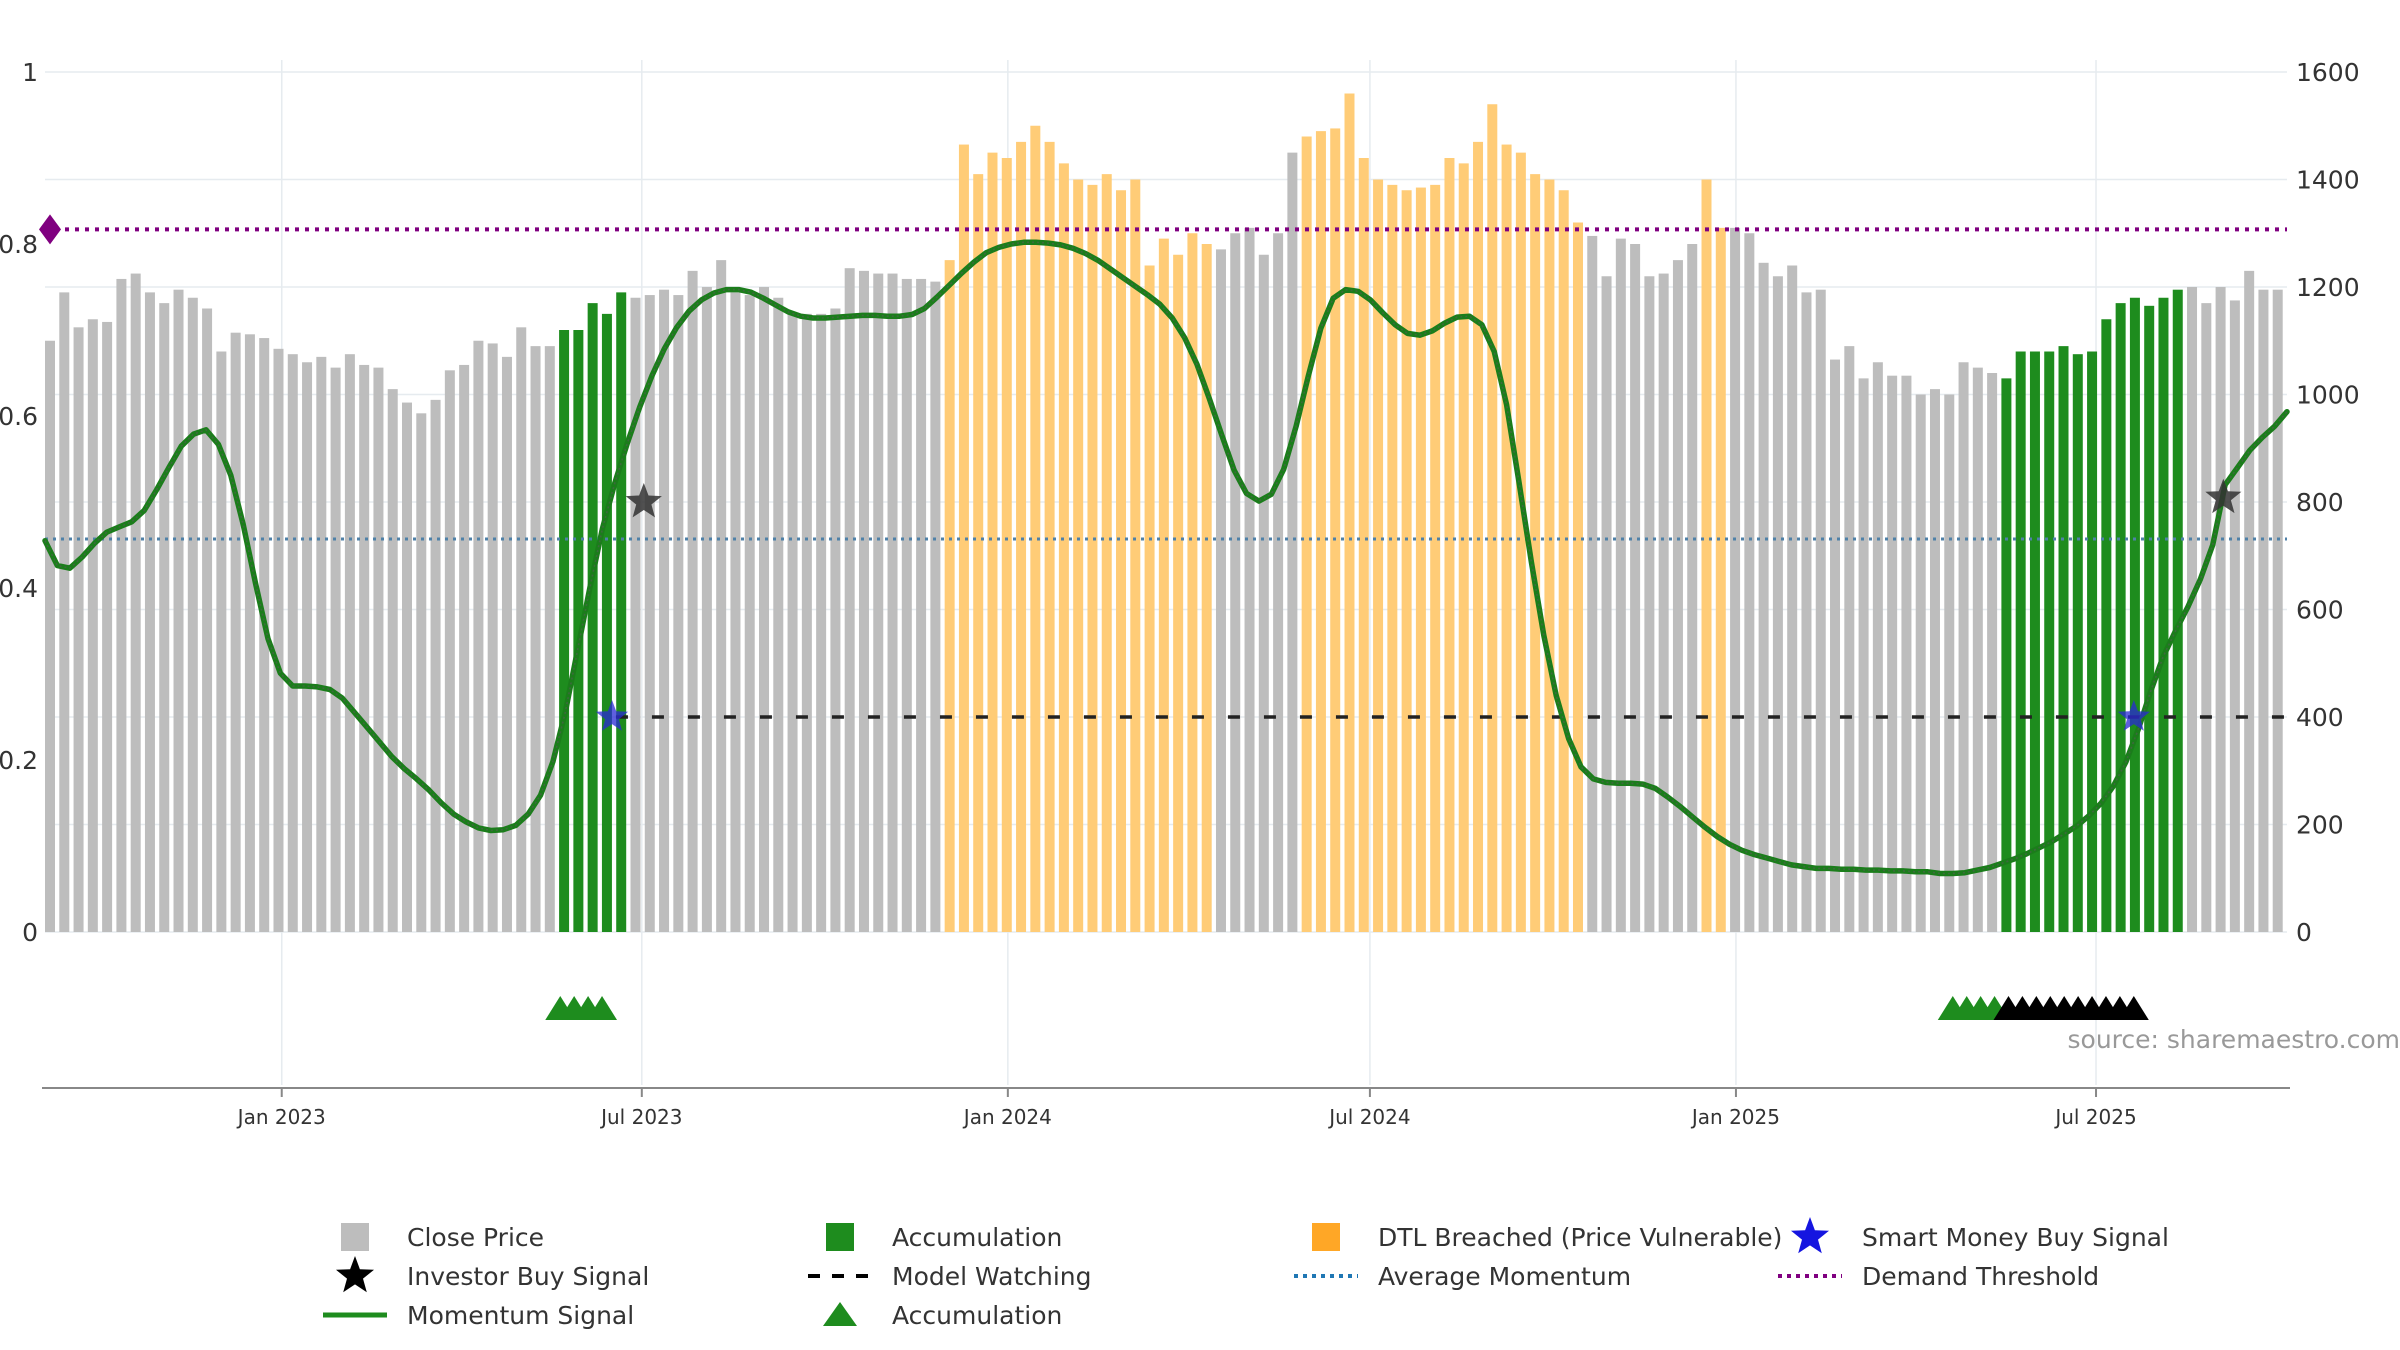 This screenshot has height=1350, width=2400. I want to click on source-label: source: sharemaestro.com, so click(2234, 1039).